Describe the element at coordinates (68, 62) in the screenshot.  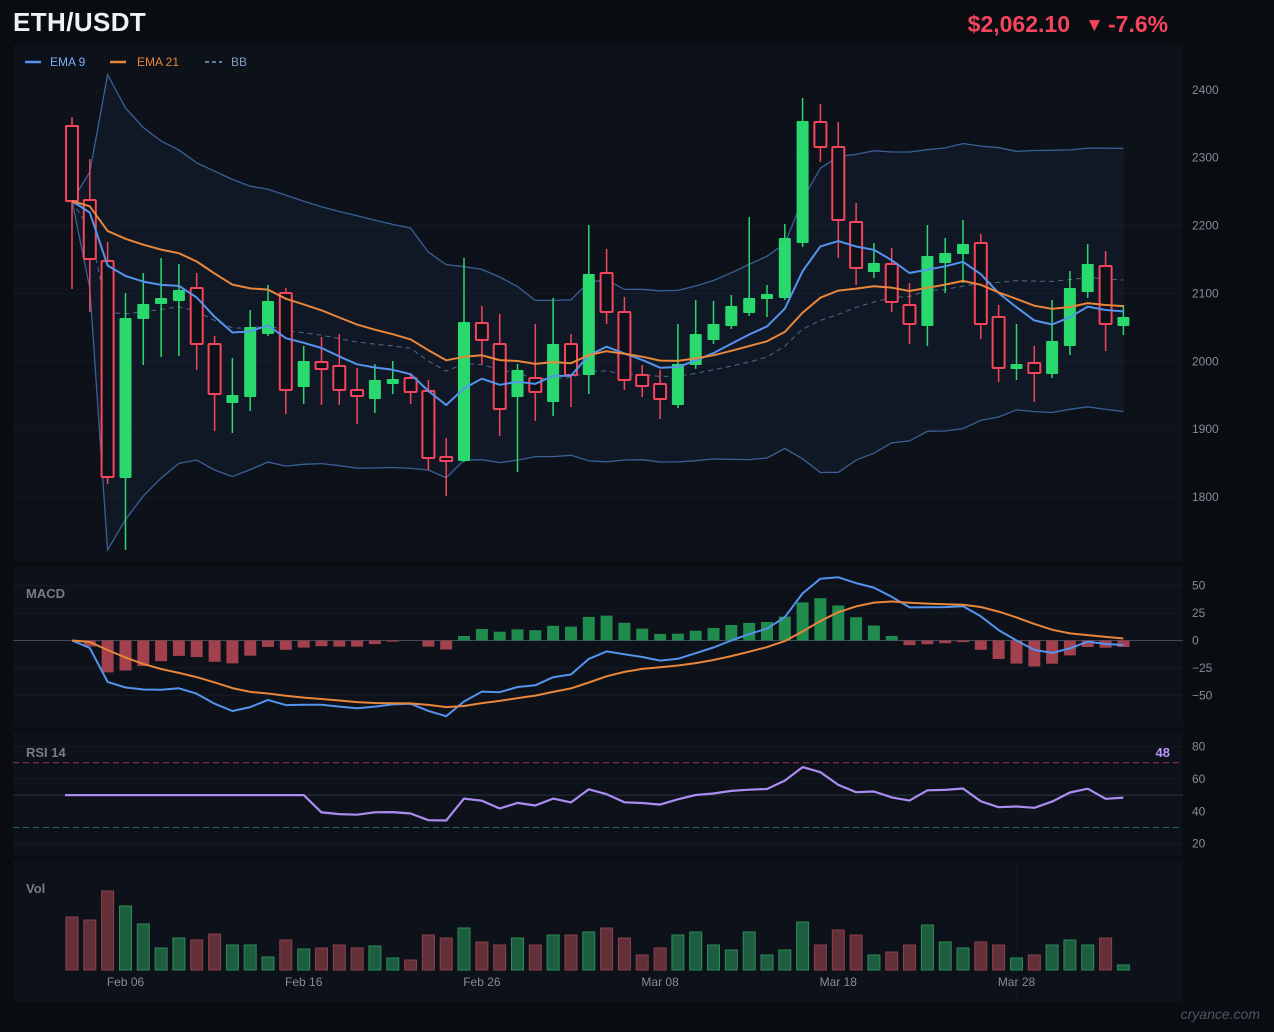
I see `svg-text: EMA 9` at that location.